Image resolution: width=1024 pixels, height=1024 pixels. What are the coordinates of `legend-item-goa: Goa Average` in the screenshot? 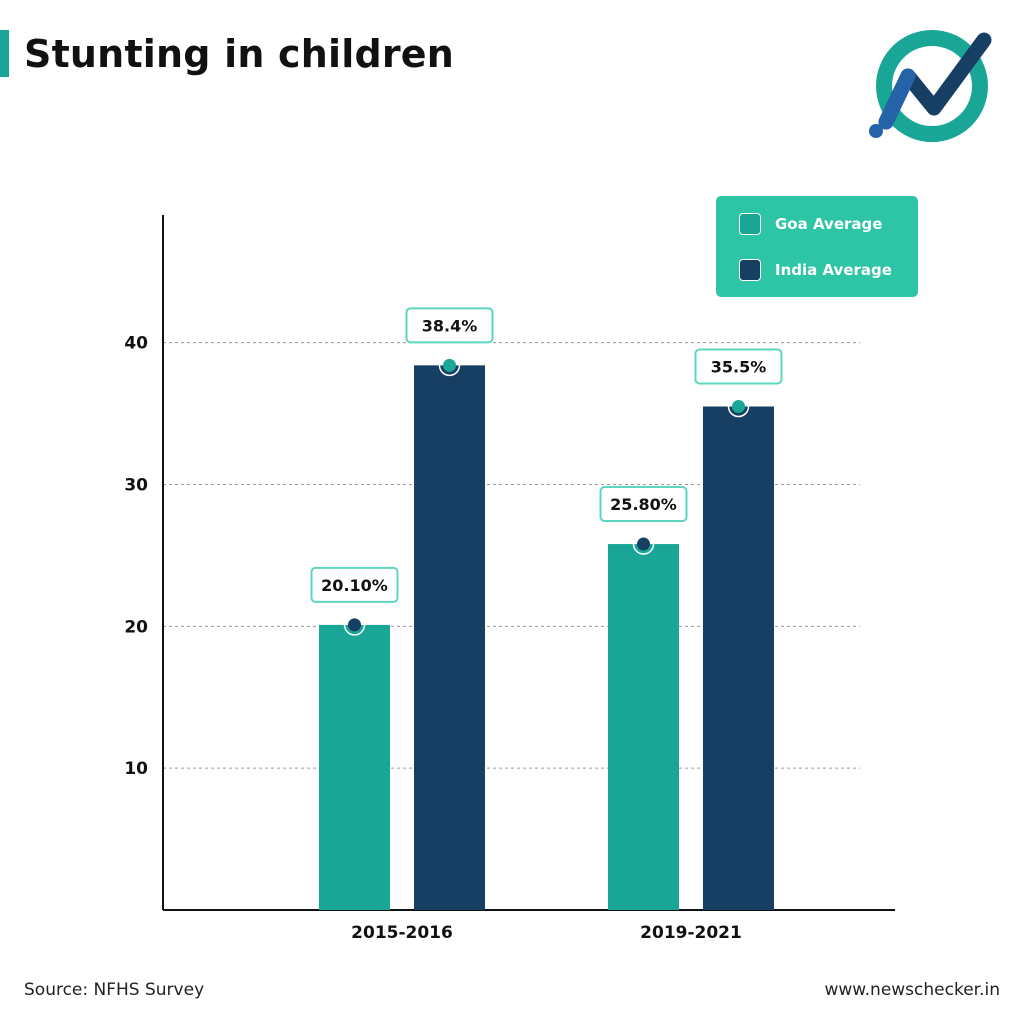 It's located at (810, 224).